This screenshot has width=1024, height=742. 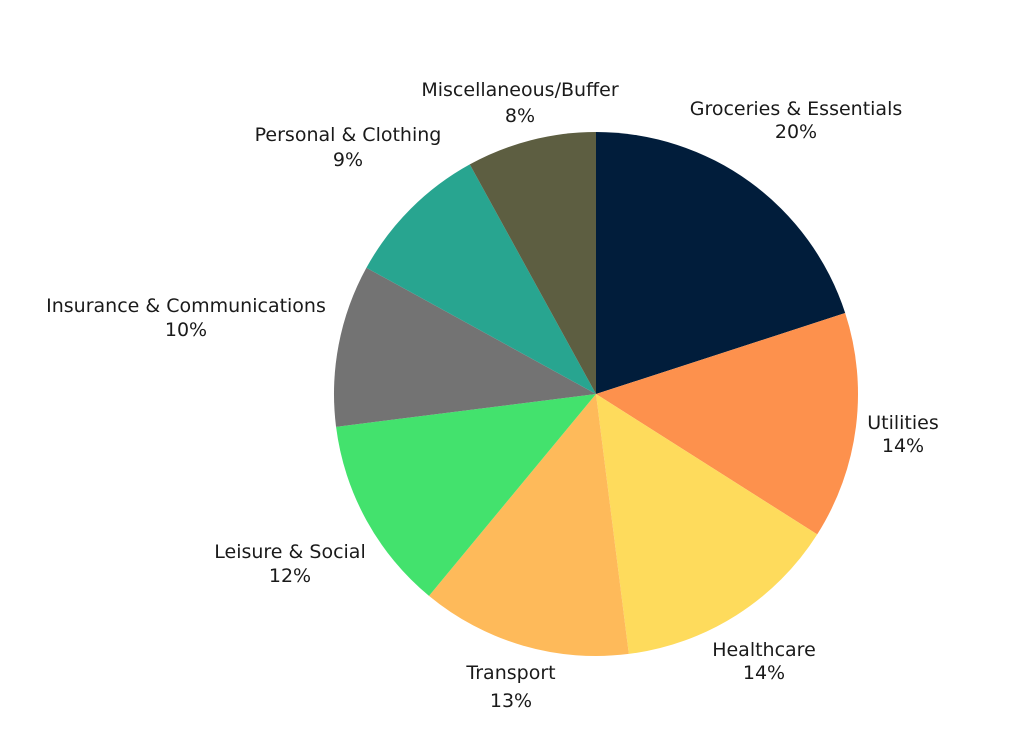 What do you see at coordinates (348, 160) in the screenshot?
I see `slice-value-personal-clothing: 9%` at bounding box center [348, 160].